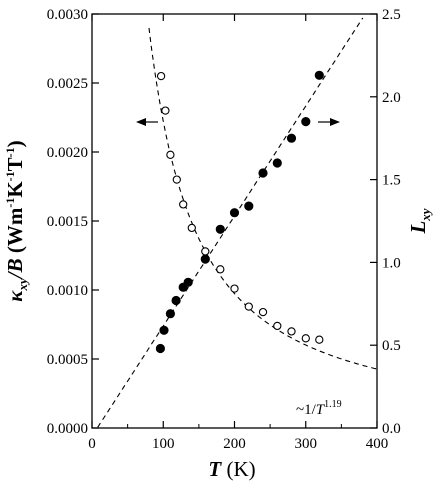 This screenshot has height=485, width=443. Describe the element at coordinates (391, 181) in the screenshot. I see `y-right-tick-label: 1.5` at that location.